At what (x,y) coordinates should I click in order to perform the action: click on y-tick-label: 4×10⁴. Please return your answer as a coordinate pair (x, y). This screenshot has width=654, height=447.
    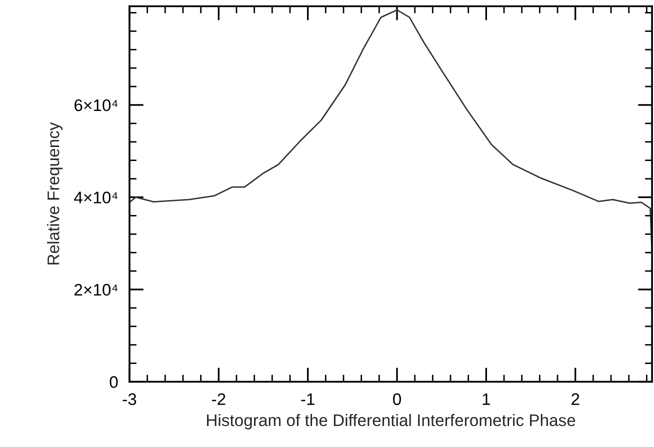
    Looking at the image, I should click on (96, 198).